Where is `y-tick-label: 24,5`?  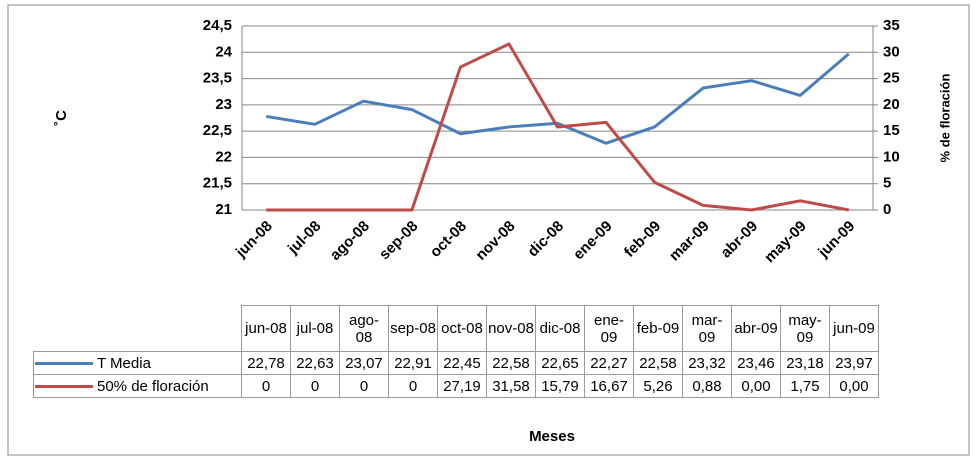 y-tick-label: 24,5 is located at coordinates (217, 25).